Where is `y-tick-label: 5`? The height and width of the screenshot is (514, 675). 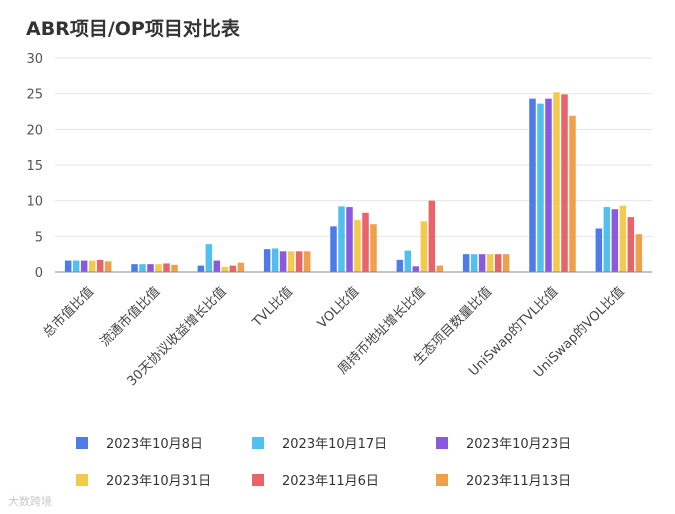
y-tick-label: 5 is located at coordinates (39, 237).